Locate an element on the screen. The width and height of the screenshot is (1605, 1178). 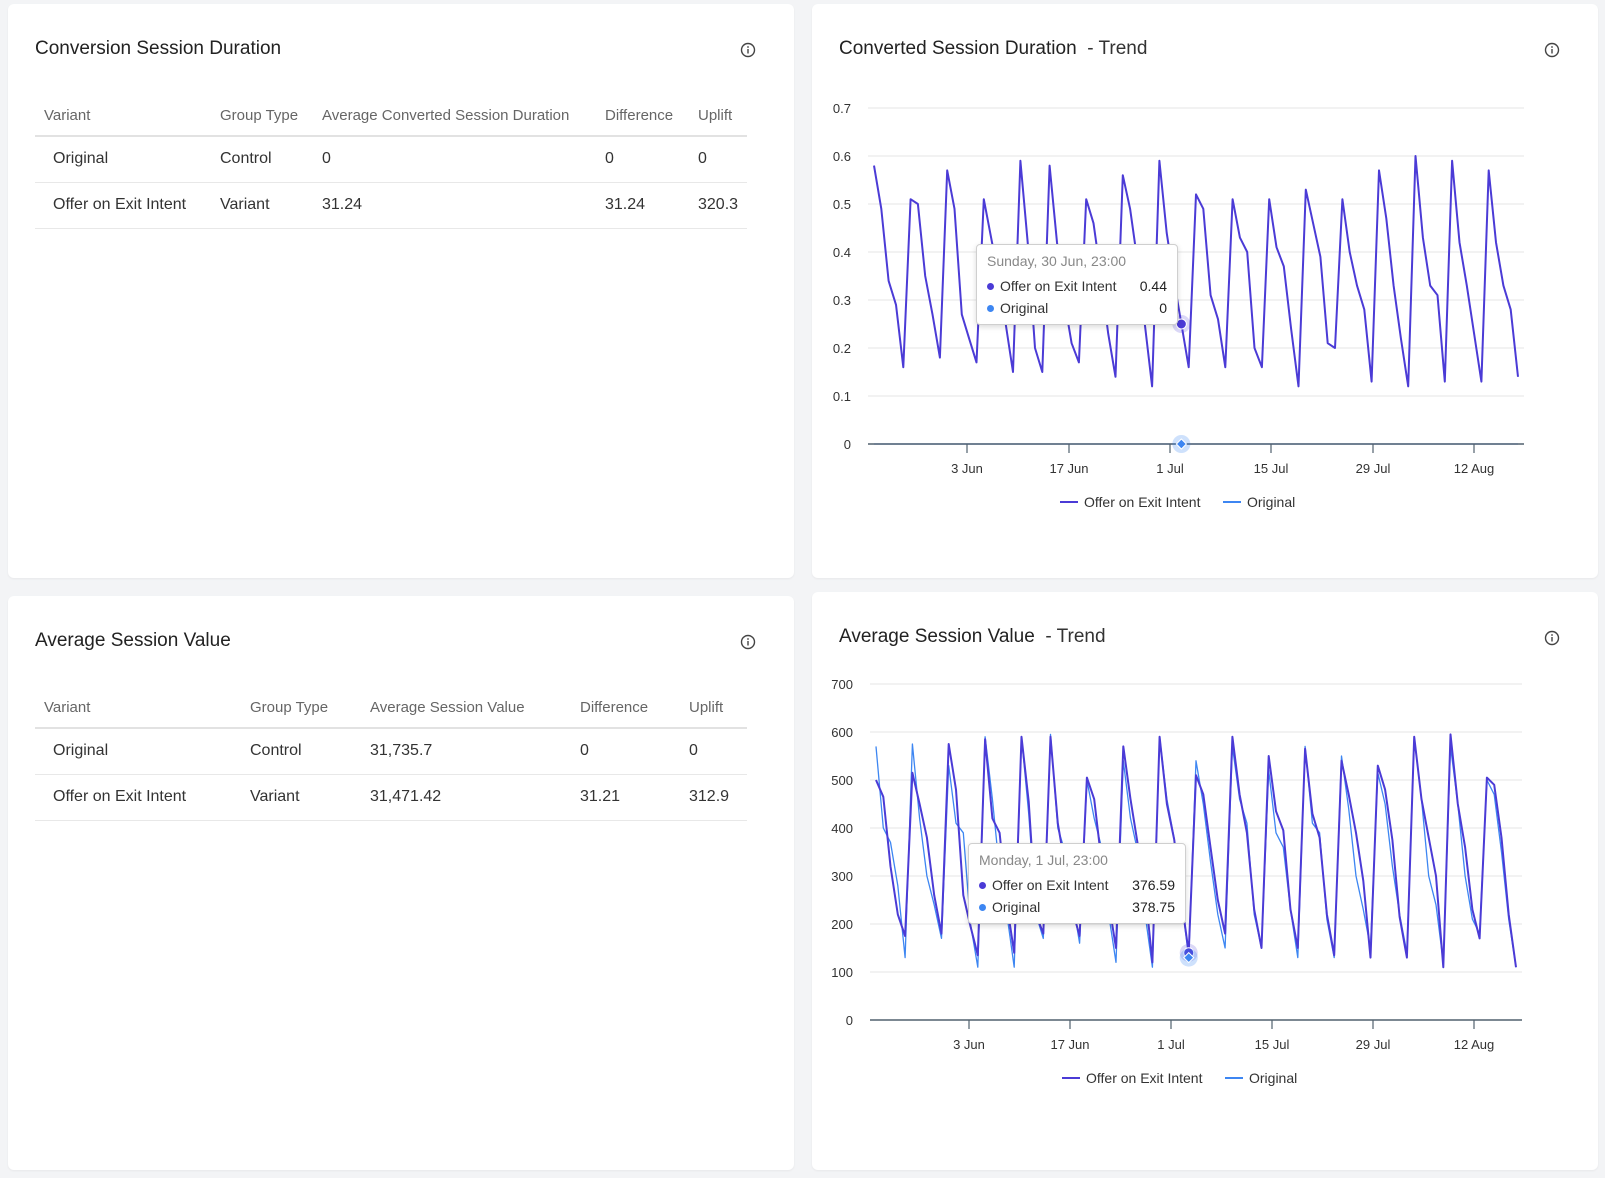
value-cell: 0 is located at coordinates (454, 159).